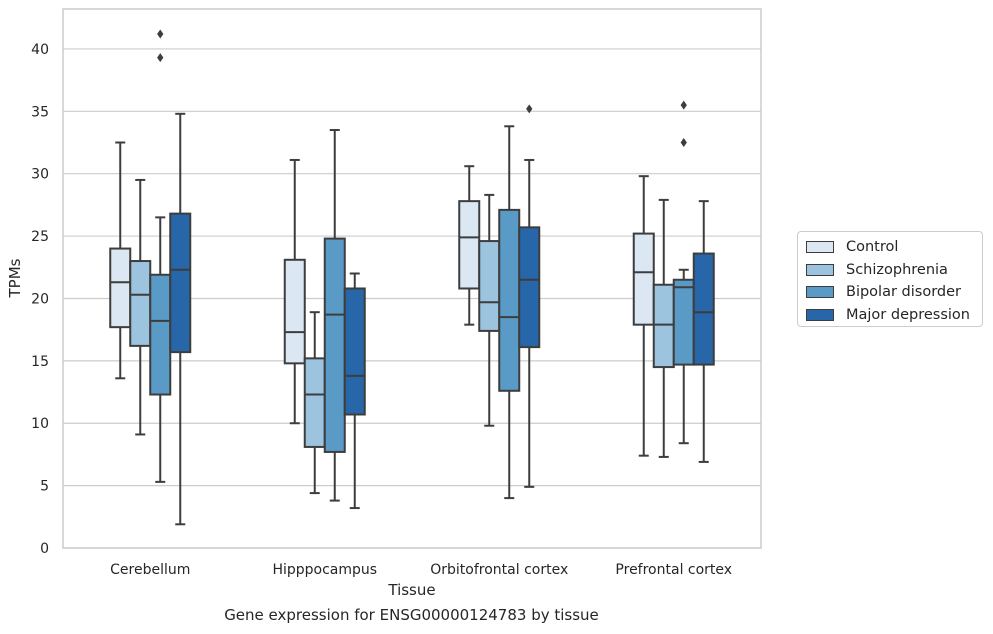 This screenshot has height=634, width=993. I want to click on y-tick-label-25: 25, so click(40, 237).